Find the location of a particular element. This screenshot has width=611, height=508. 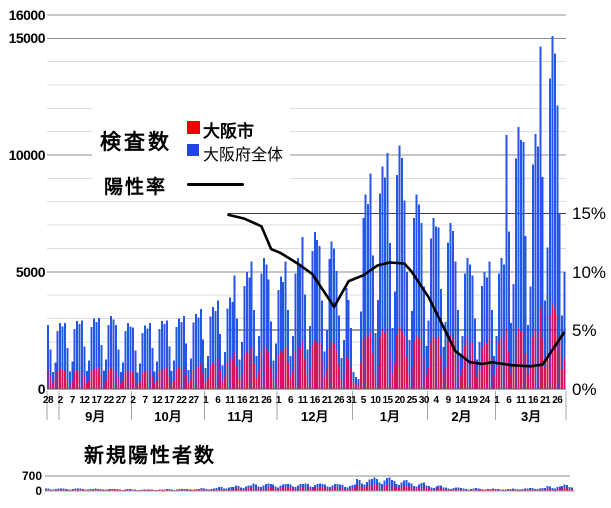

legend-pref-label: 大阪府全体 is located at coordinates (243, 155).